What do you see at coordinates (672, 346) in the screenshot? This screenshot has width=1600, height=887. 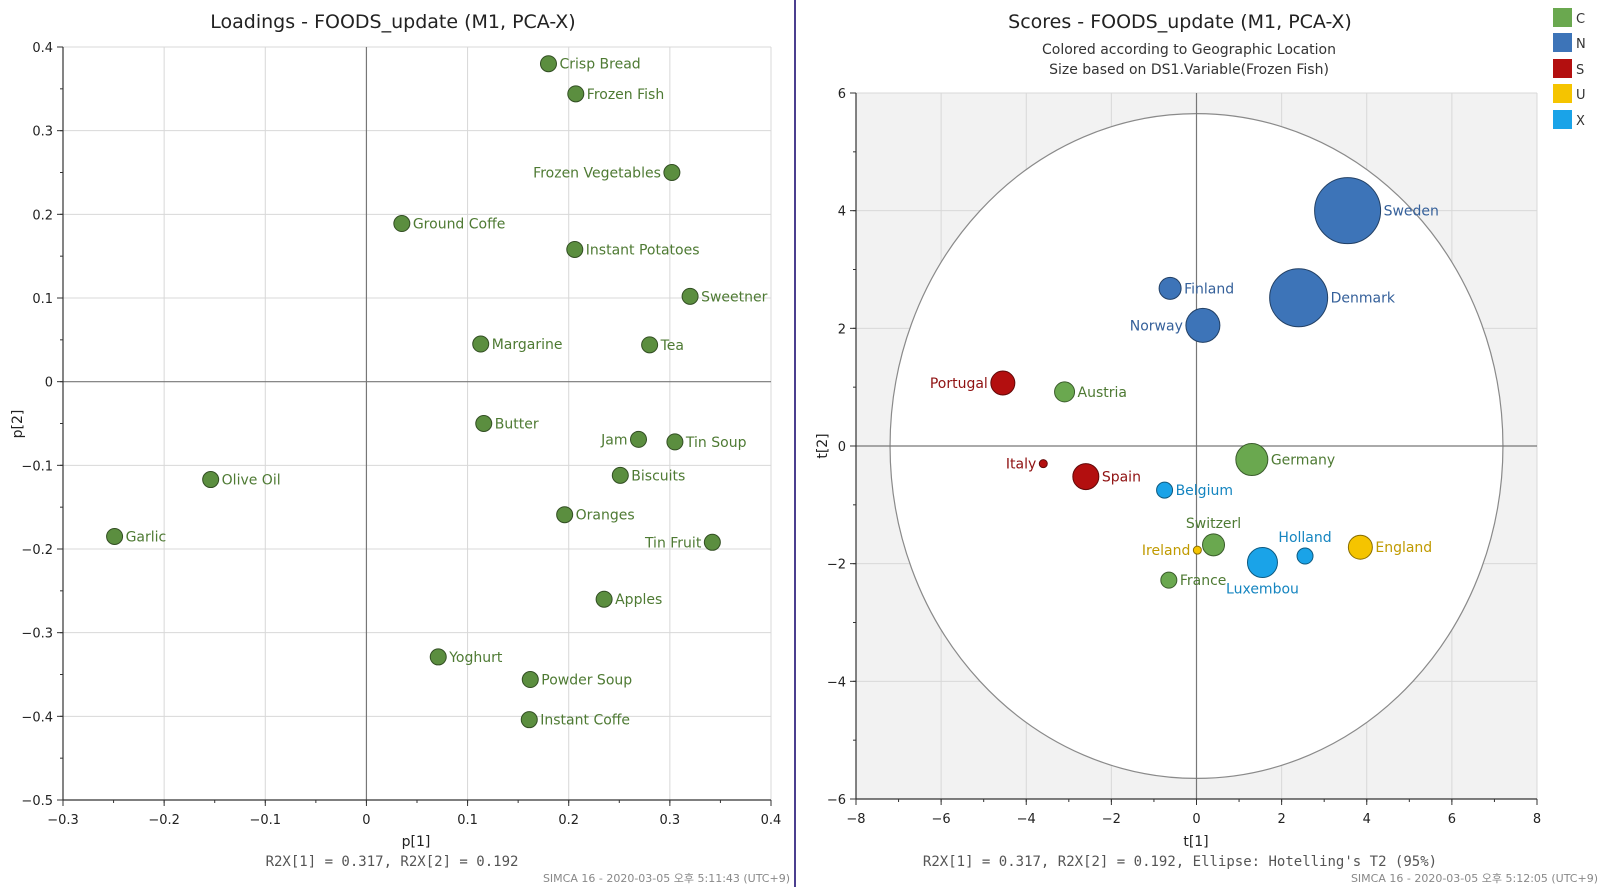 I see `loadings-point-label-tea: Tea` at bounding box center [672, 346].